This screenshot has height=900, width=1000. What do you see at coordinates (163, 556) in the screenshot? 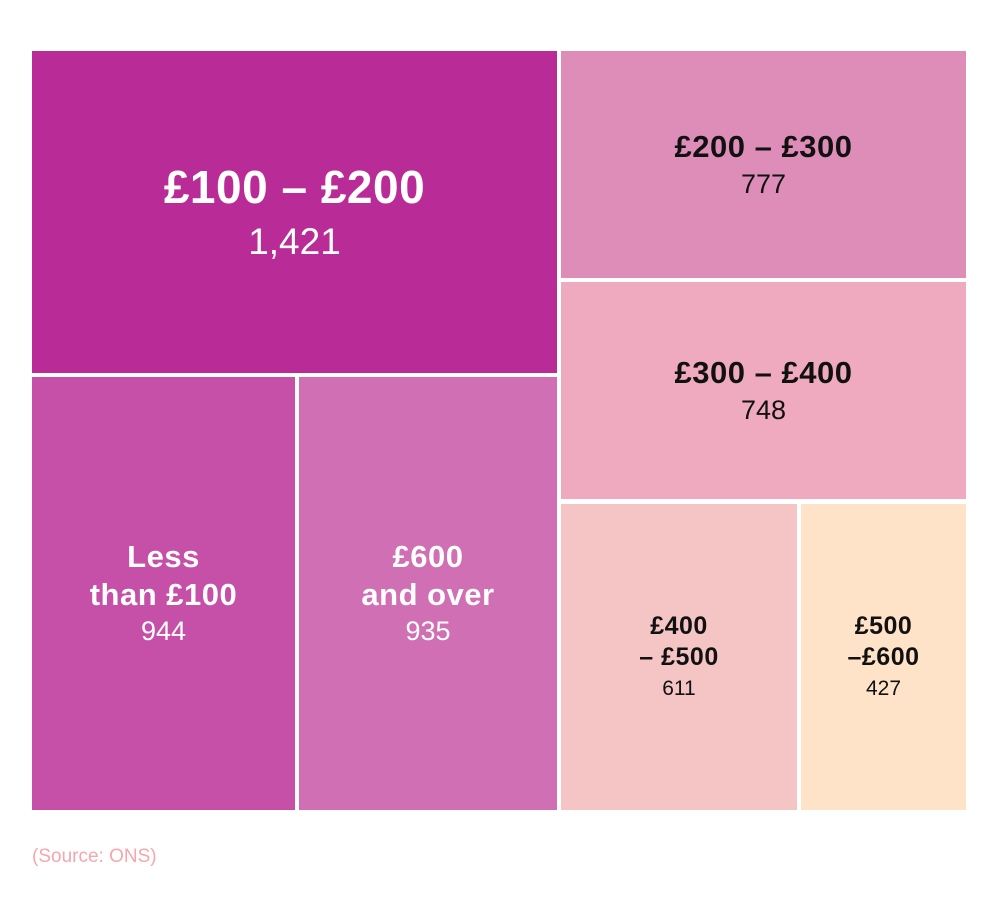
I see `tile-label-line: Less` at bounding box center [163, 556].